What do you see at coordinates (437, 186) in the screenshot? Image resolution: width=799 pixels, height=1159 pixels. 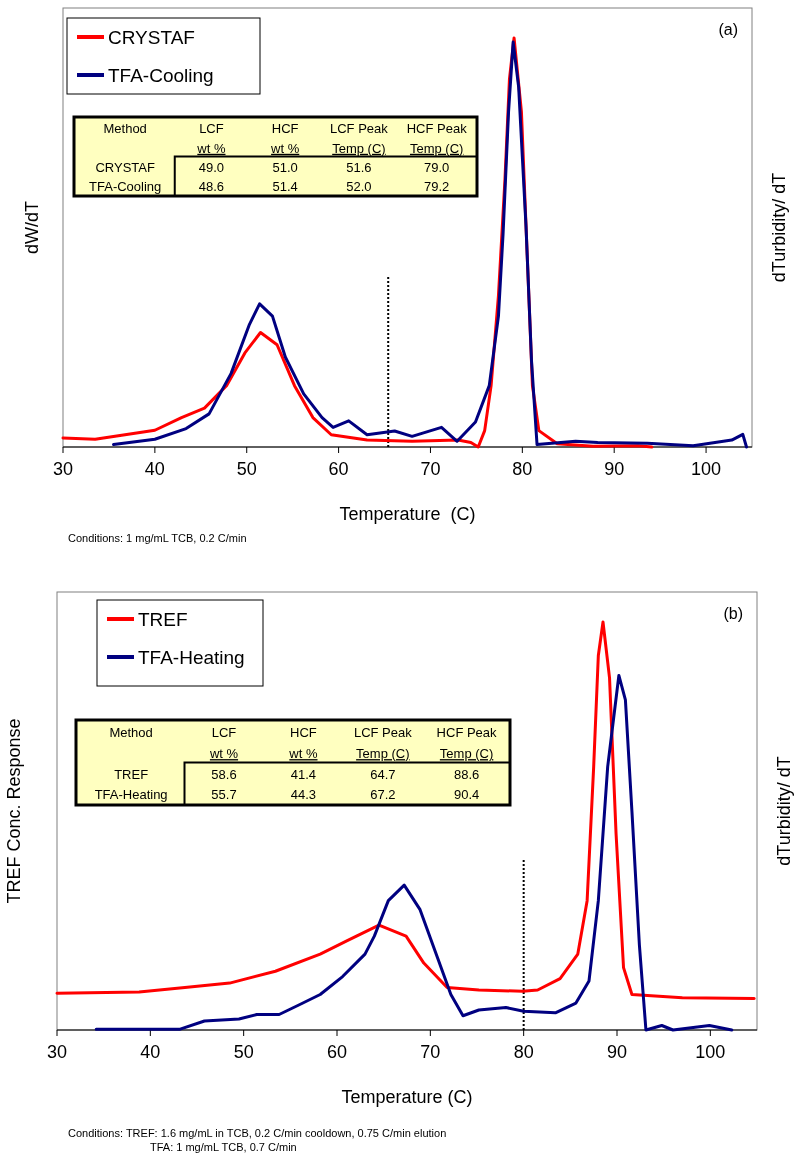 I see `annotation: 79.2` at bounding box center [437, 186].